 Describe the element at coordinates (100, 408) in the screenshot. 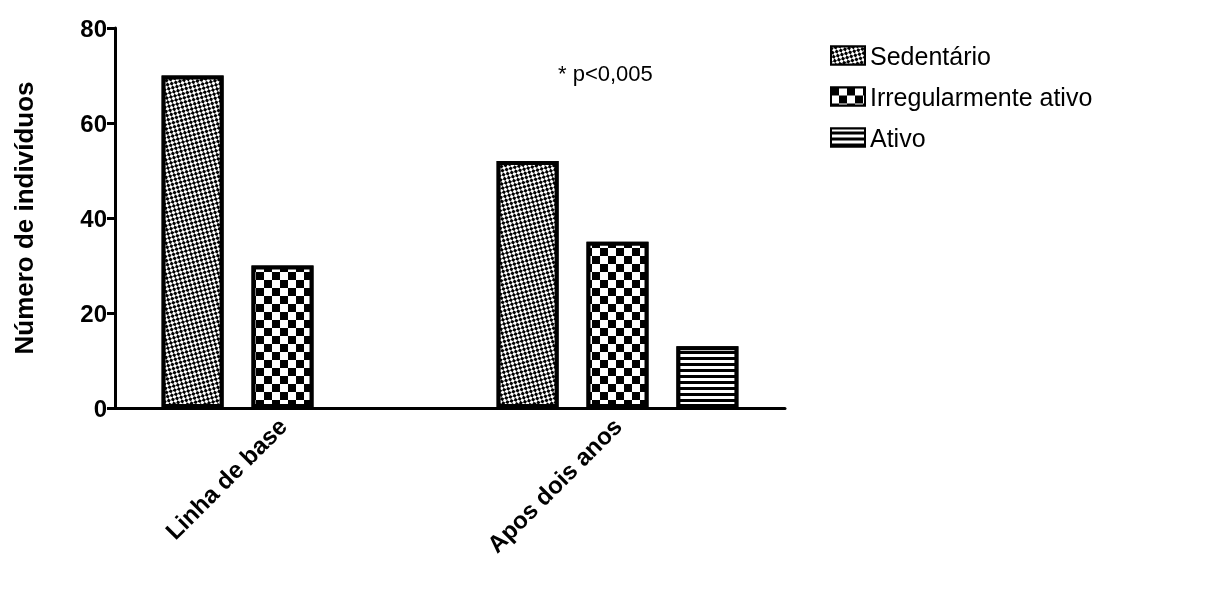

I see `y-tick-label: 0` at that location.